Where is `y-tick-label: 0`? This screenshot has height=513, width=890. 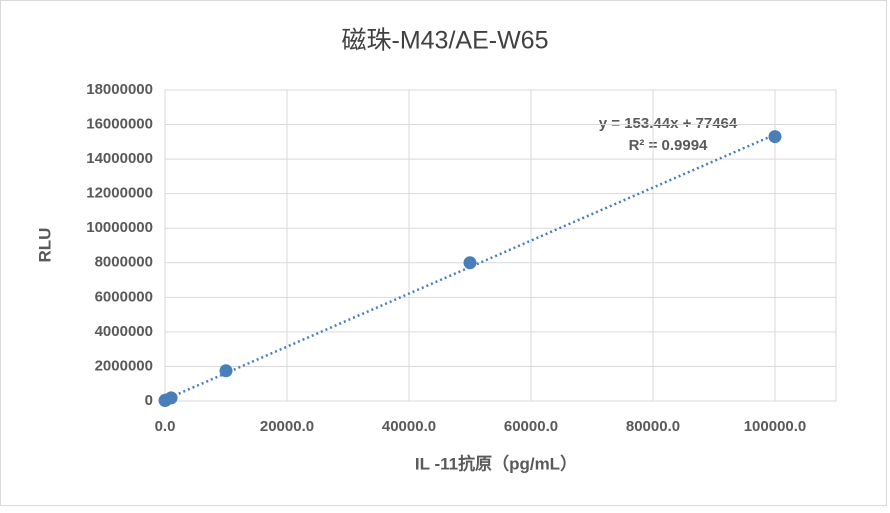 y-tick-label: 0 is located at coordinates (149, 400).